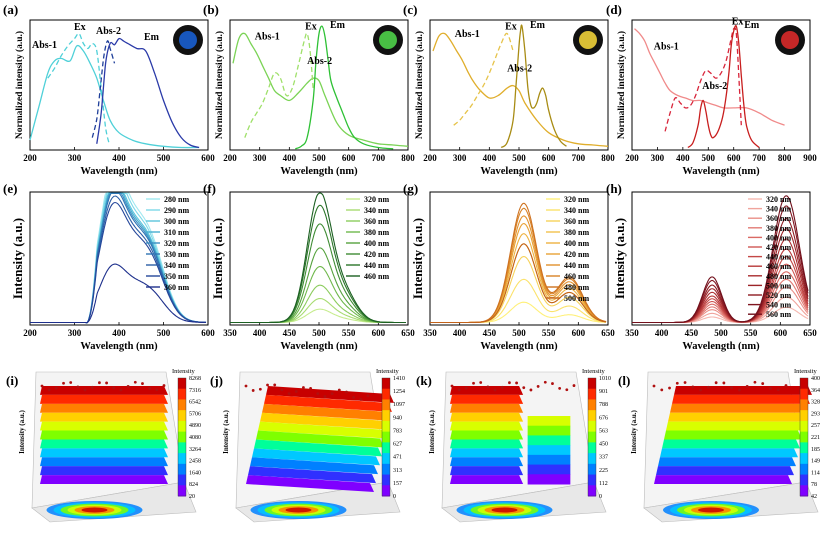 This screenshot has height=535, width=838. What do you see at coordinates (778, 237) in the screenshot?
I see `legend-label: 400 nm` at bounding box center [778, 237].